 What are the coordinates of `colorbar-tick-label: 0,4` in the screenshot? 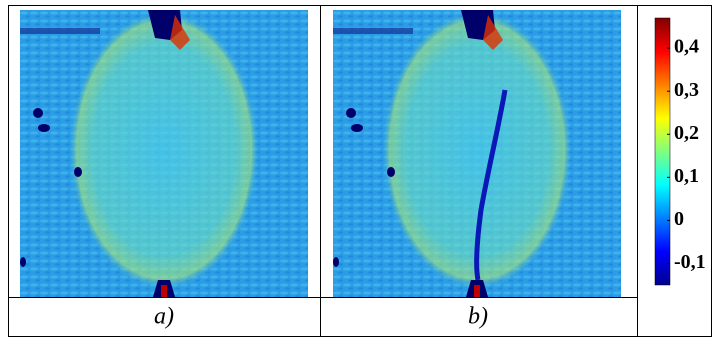 It's located at (686, 47).